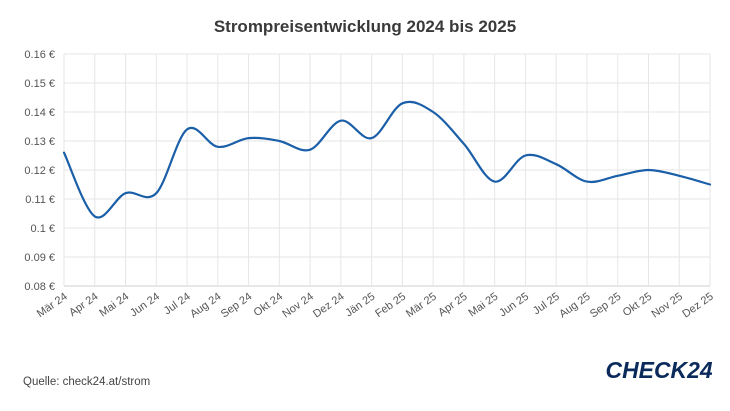 The width and height of the screenshot is (730, 411). Describe the element at coordinates (483, 305) in the screenshot. I see `x-tick-label: Mai 25` at that location.